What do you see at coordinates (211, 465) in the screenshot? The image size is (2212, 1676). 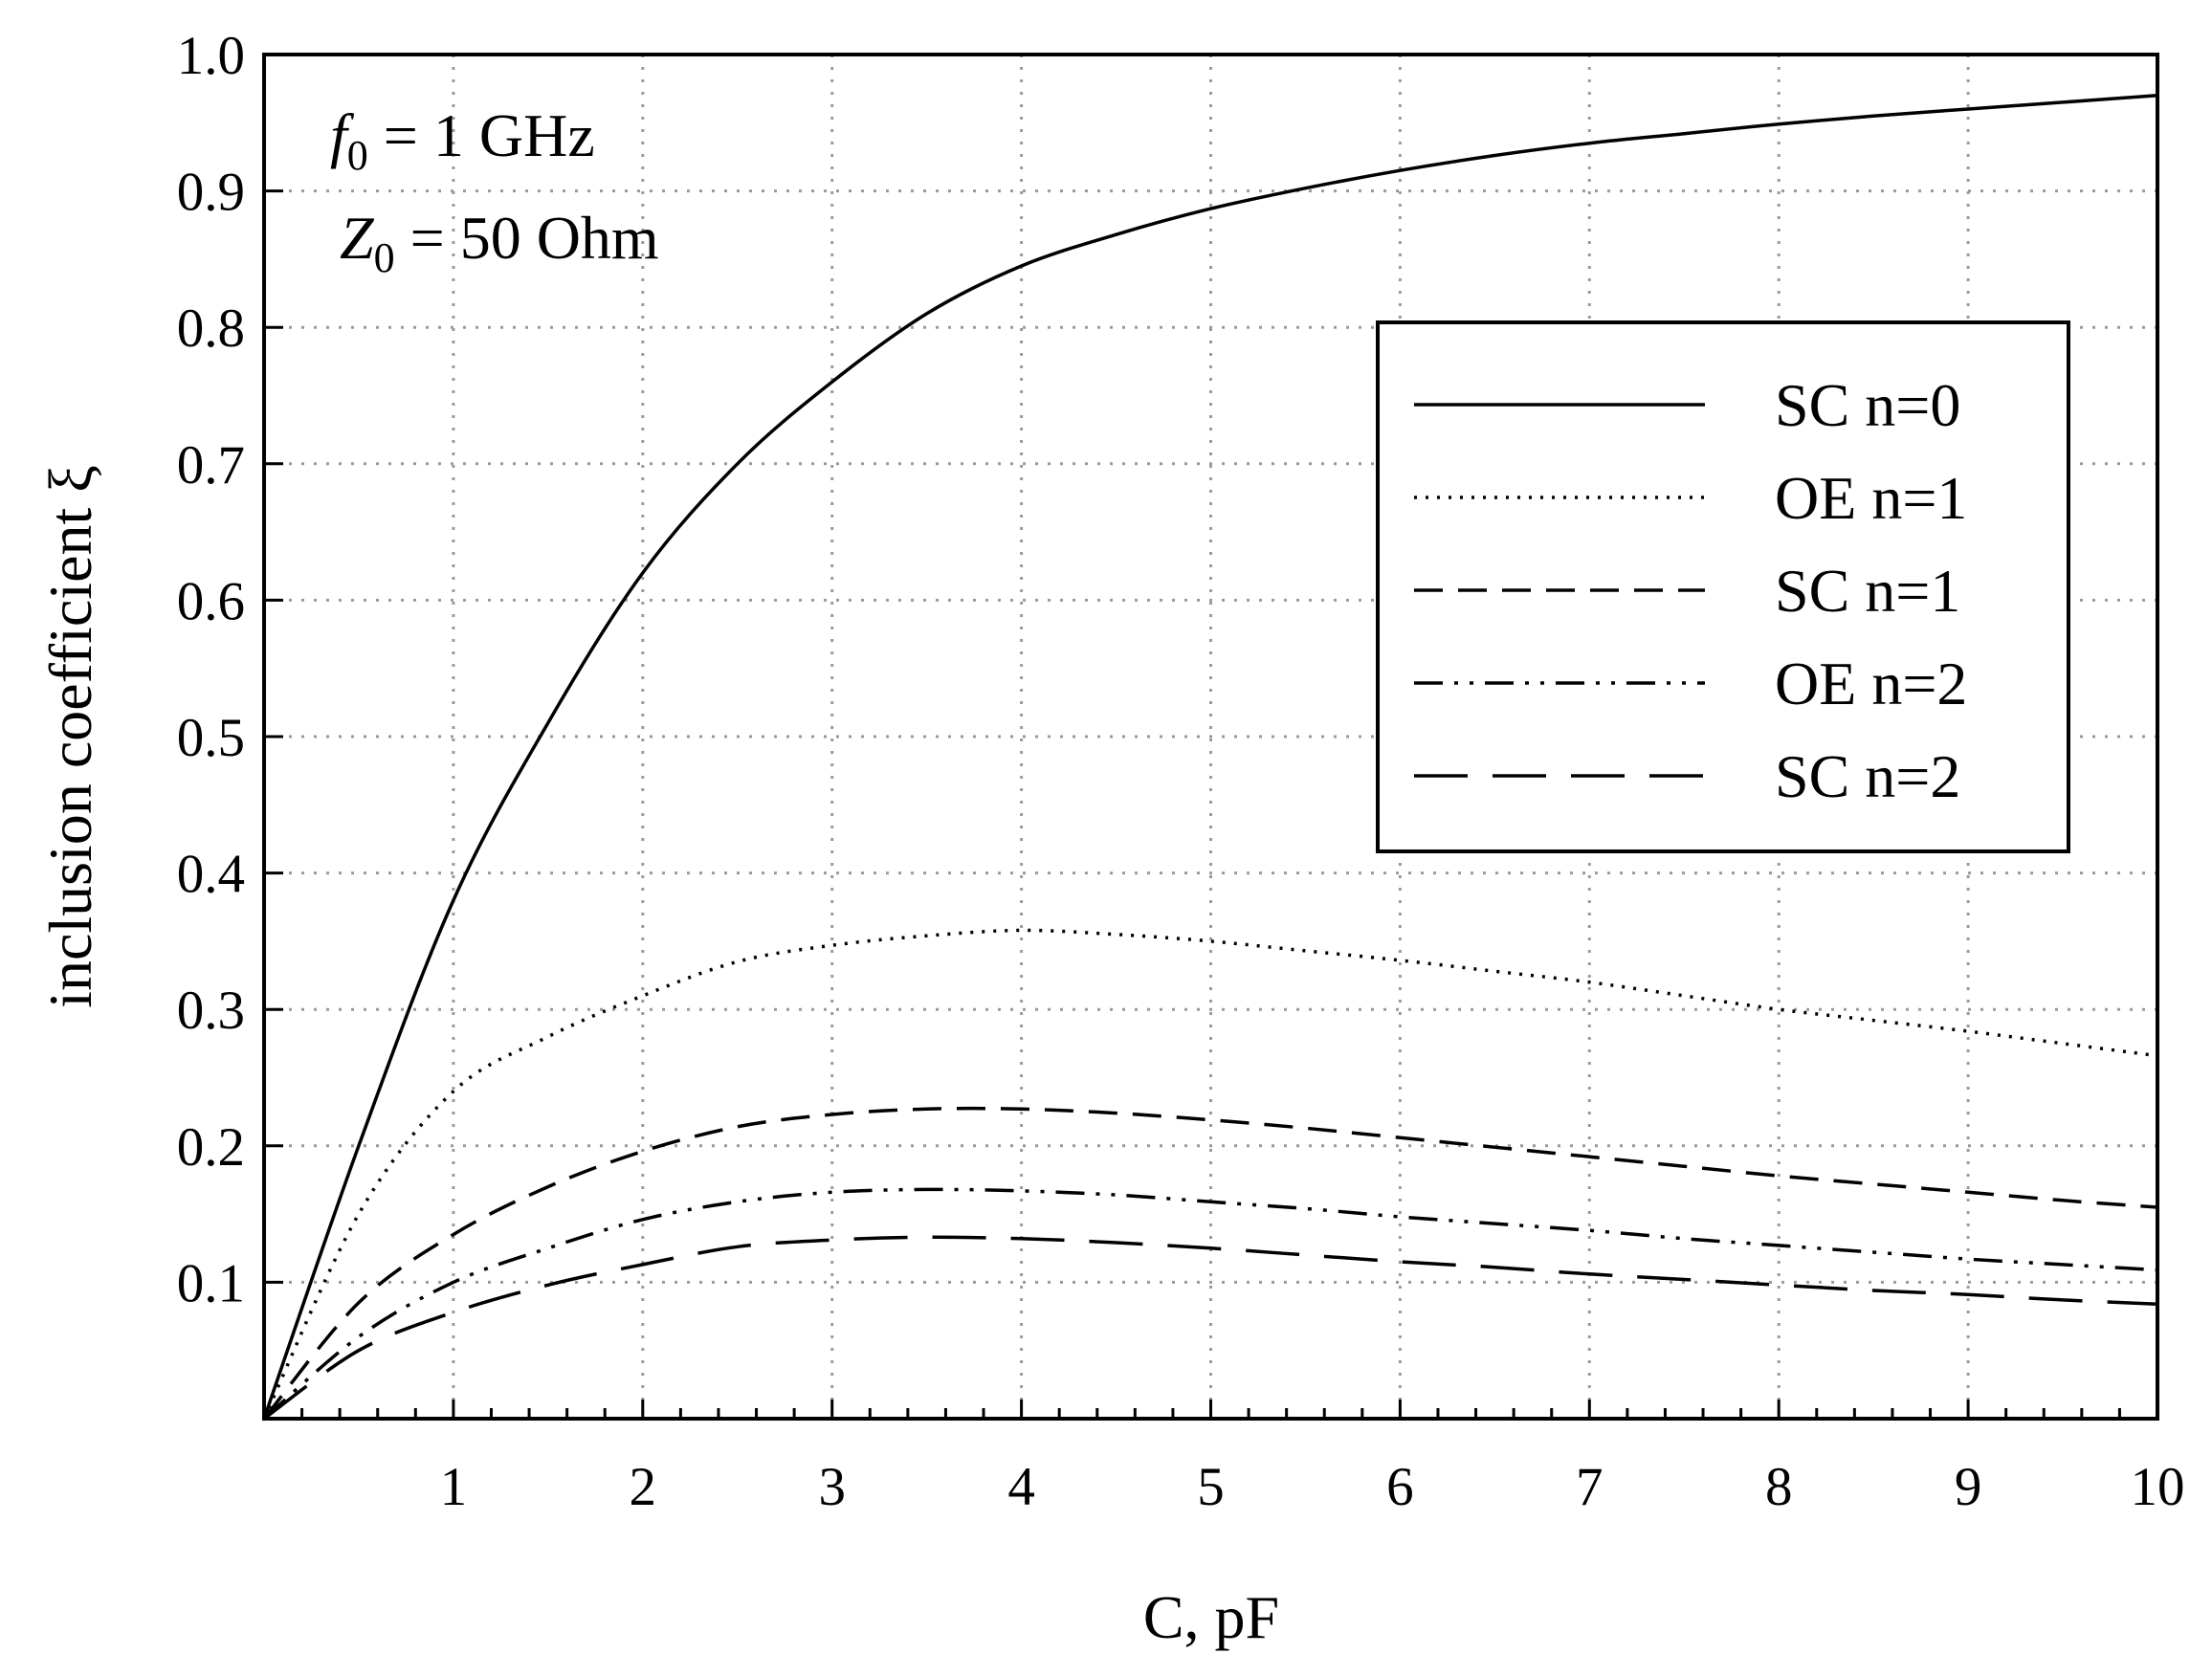 I see `y-tick-label: 0.7` at bounding box center [211, 465].